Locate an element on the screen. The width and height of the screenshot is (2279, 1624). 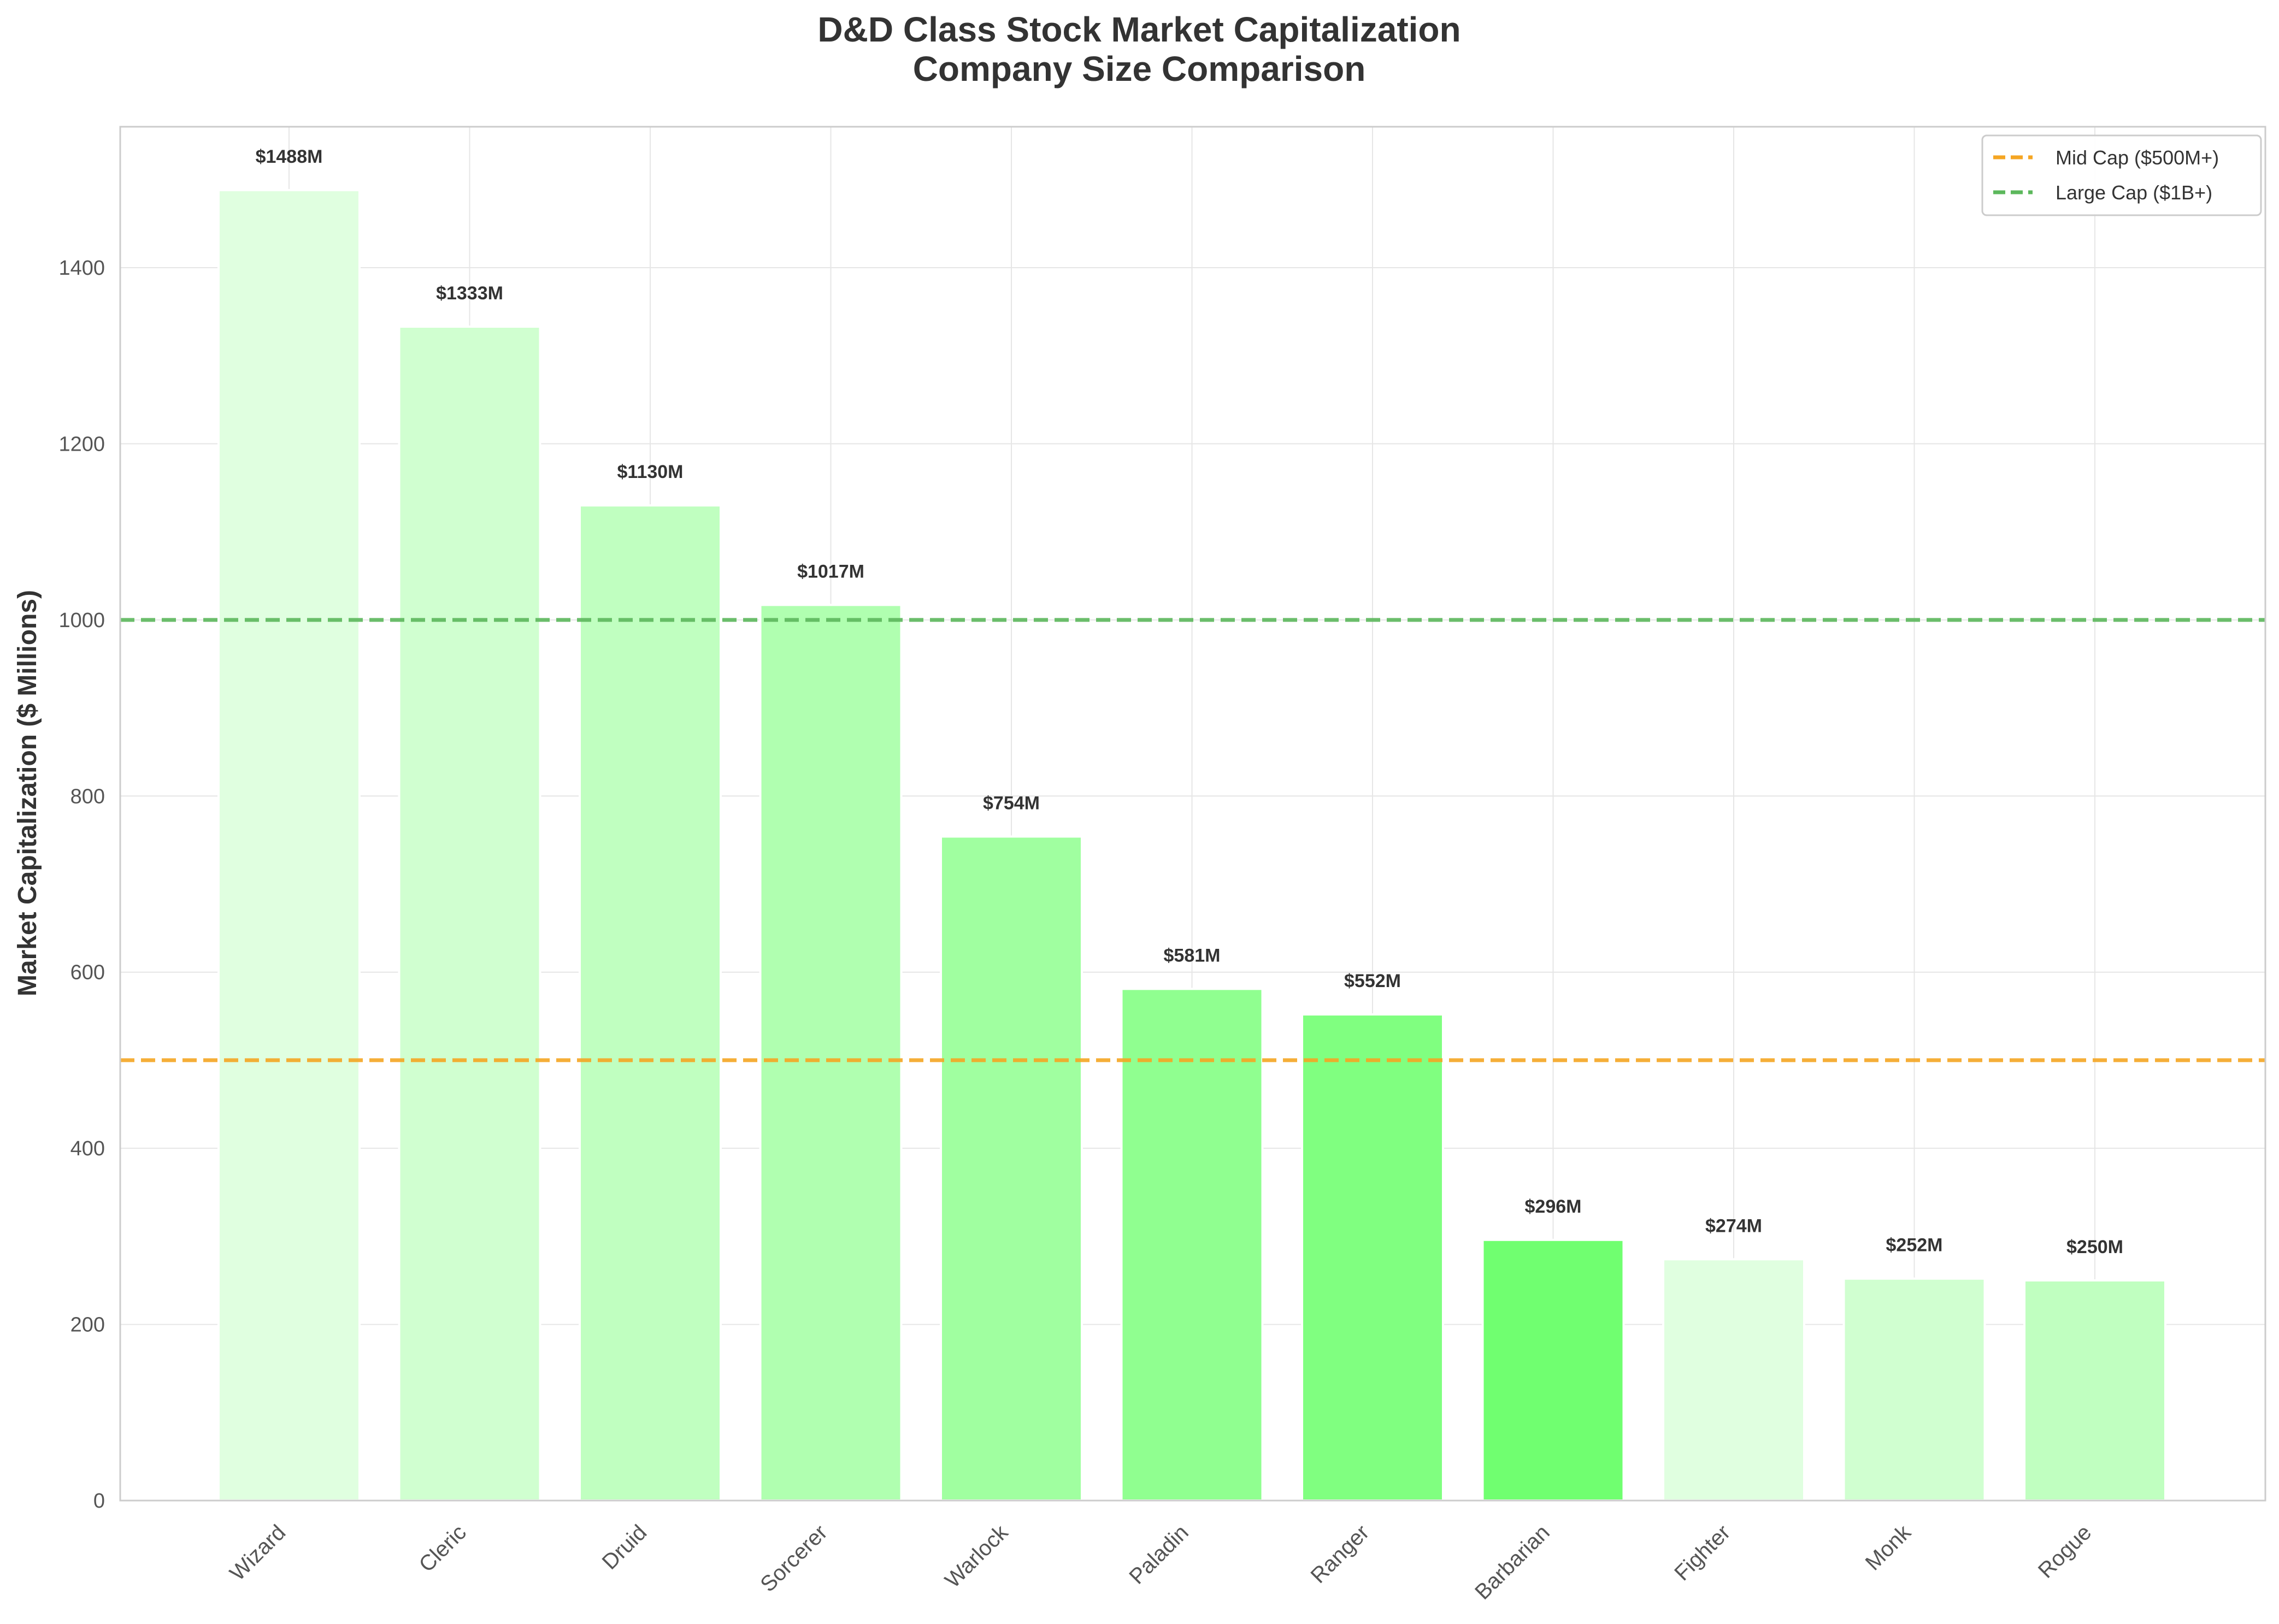
value-label-barbarian: $296M is located at coordinates (1553, 1206).